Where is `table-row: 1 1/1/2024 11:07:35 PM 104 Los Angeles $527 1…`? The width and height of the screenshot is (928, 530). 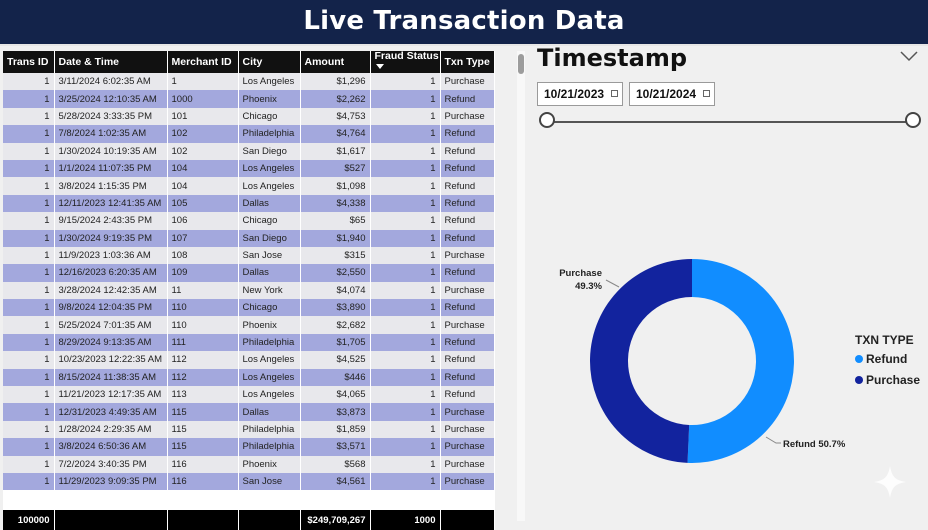
table-row: 1 1/1/2024 11:07:35 PM 104 Los Angeles $527 1… is located at coordinates (249, 168).